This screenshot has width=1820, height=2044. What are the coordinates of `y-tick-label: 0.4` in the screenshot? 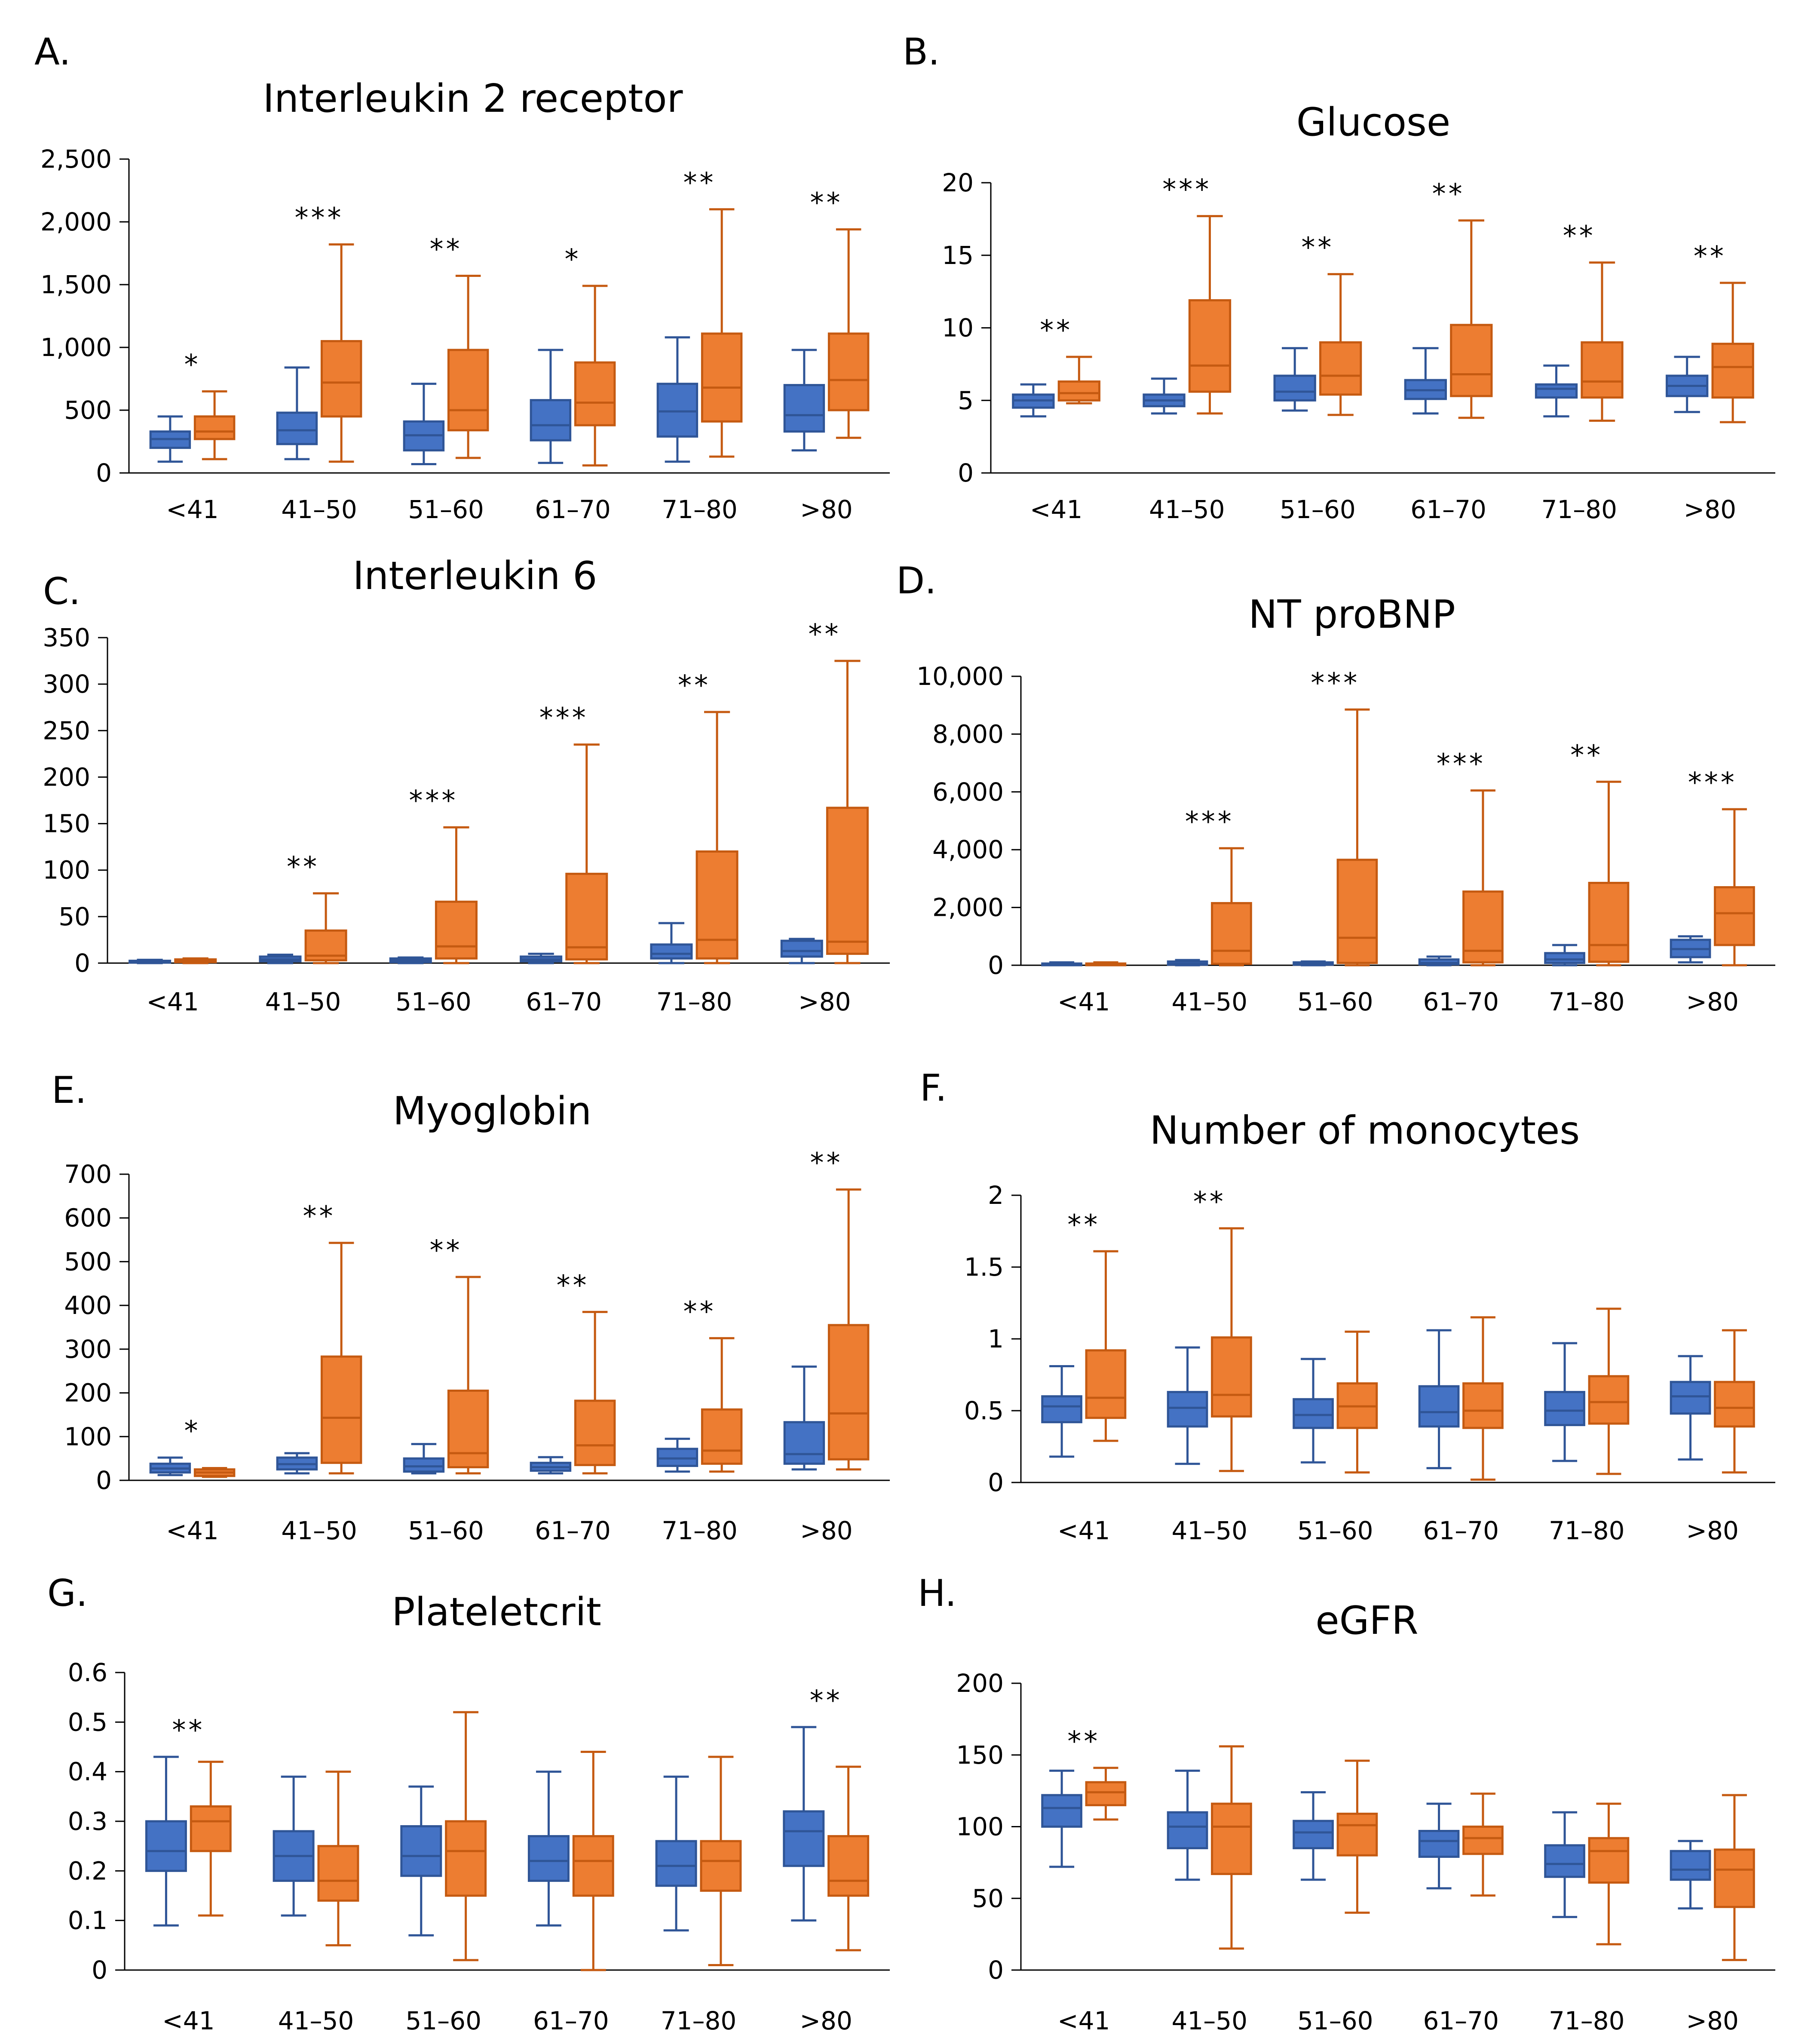 It's located at (87, 1772).